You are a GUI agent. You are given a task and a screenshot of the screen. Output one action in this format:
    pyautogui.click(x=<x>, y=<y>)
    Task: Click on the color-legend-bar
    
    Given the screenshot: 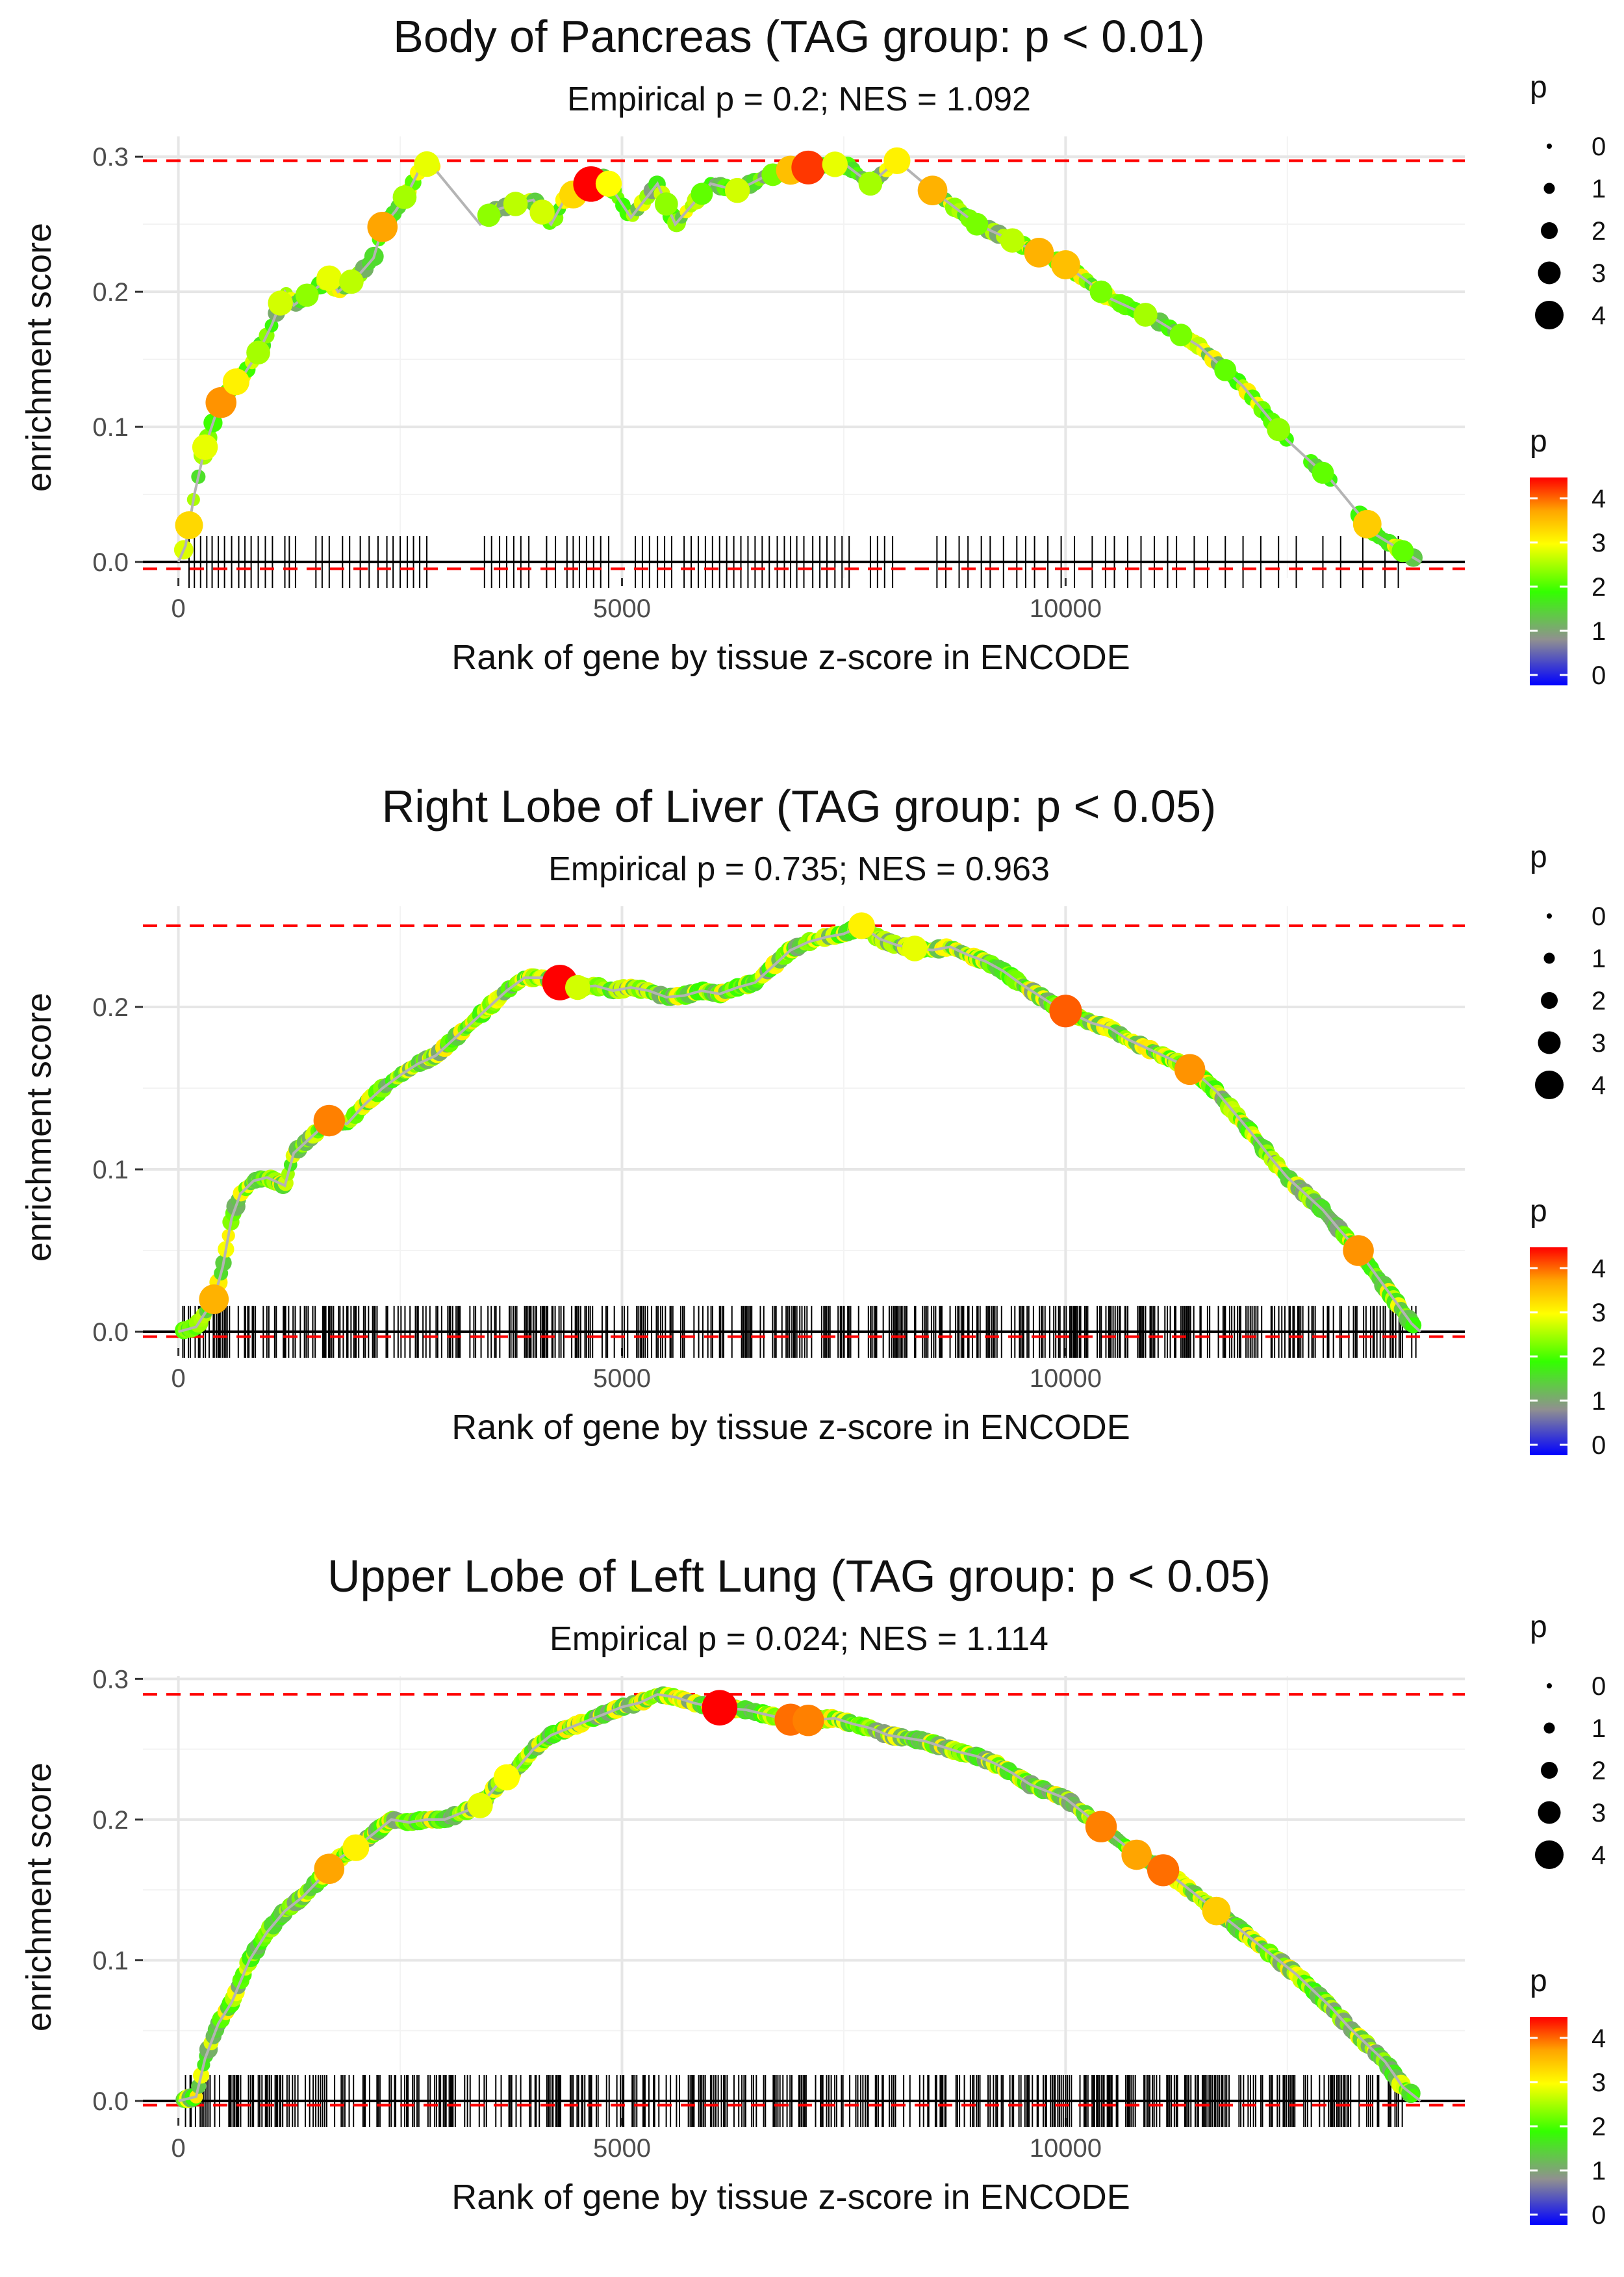 What is the action you would take?
    pyautogui.click(x=1548, y=2121)
    